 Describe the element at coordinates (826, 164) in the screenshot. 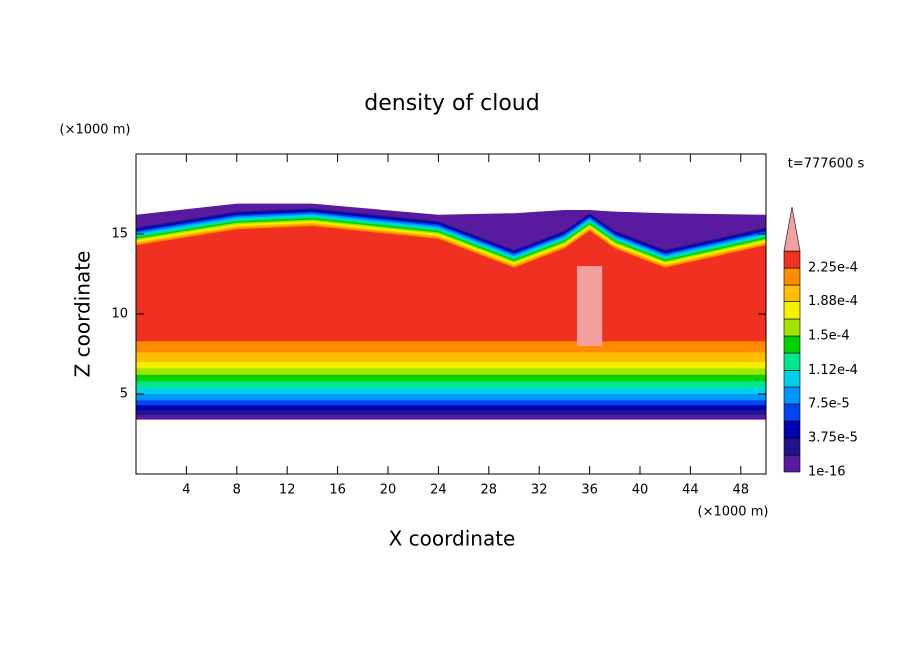

I see `time-annotation: t=777600 s` at that location.